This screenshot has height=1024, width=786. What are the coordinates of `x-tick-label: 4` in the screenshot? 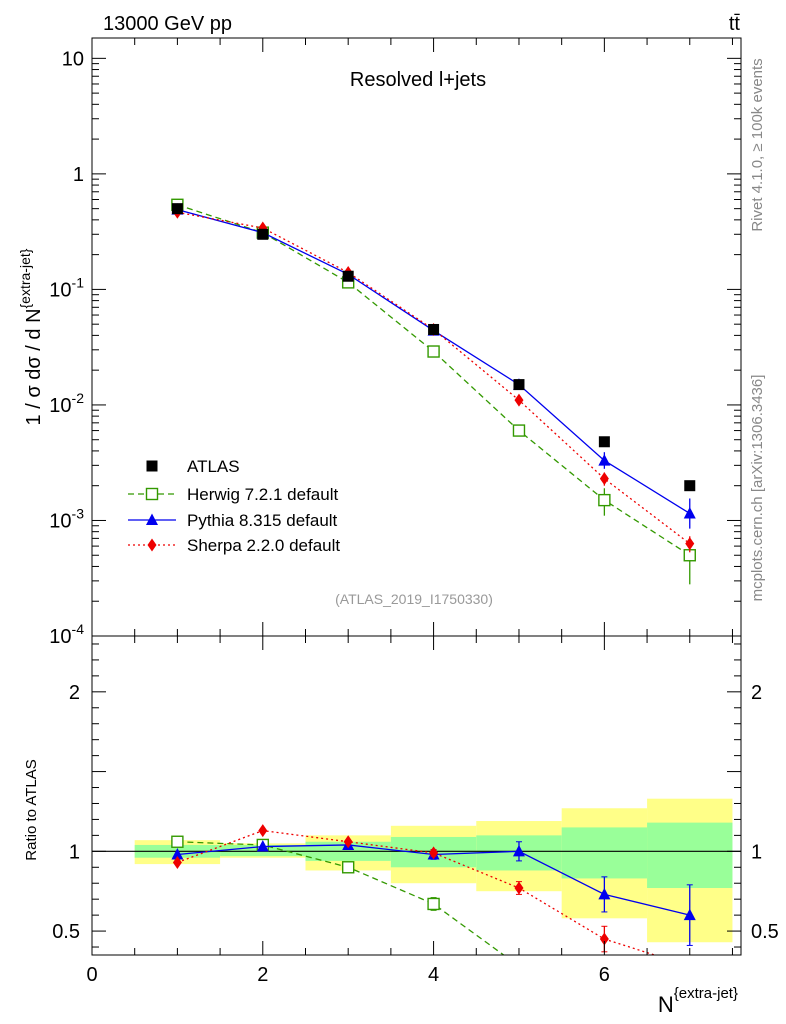 It's located at (433, 975).